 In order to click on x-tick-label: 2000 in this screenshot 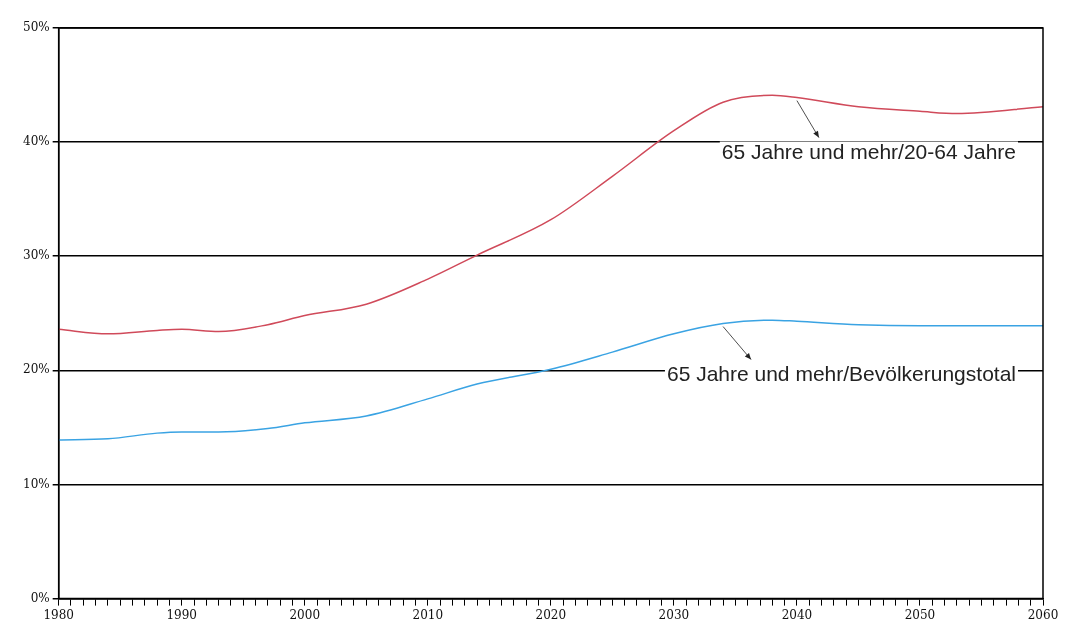, I will do `click(305, 614)`.